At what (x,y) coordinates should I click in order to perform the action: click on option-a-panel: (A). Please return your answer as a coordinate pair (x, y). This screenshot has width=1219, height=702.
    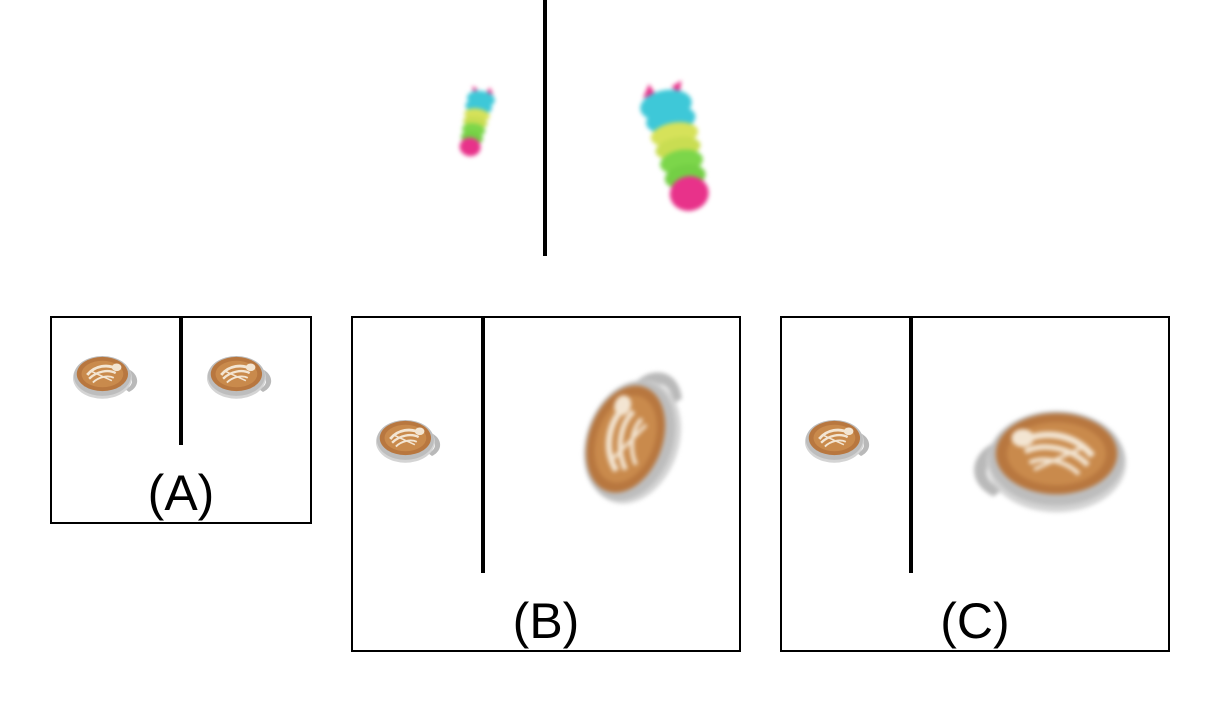
    Looking at the image, I should click on (181, 420).